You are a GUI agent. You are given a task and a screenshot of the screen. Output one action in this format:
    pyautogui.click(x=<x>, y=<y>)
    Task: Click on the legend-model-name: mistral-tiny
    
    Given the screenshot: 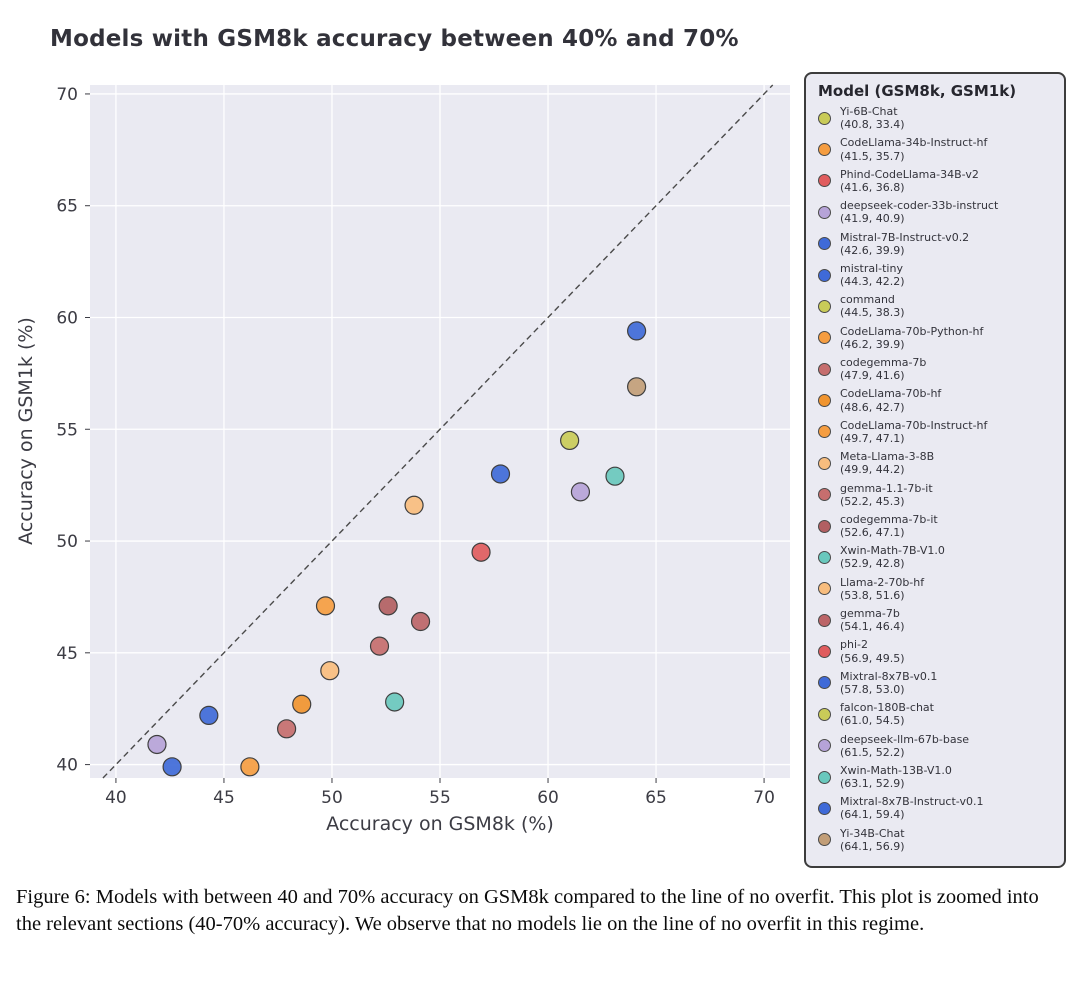 What is the action you would take?
    pyautogui.click(x=871, y=268)
    